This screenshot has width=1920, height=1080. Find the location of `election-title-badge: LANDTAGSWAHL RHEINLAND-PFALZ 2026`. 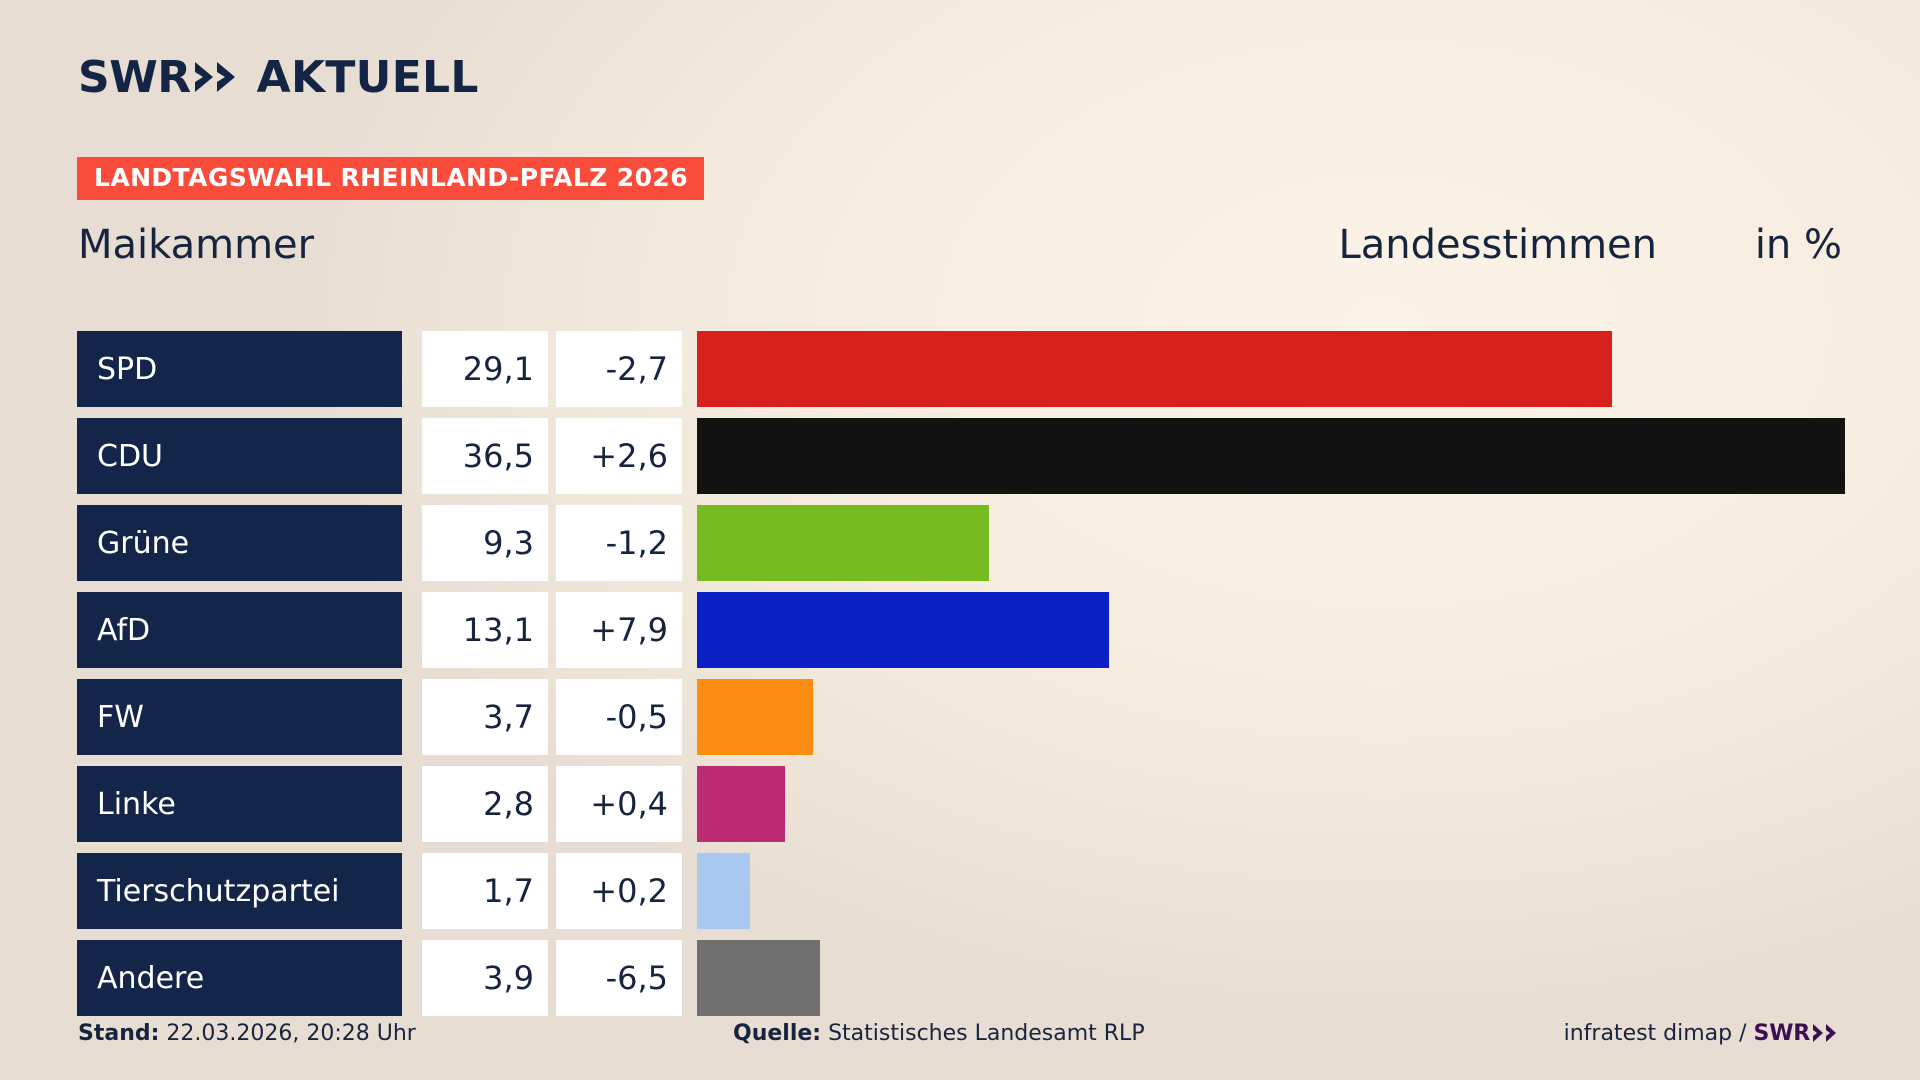

election-title-badge: LANDTAGSWAHL RHEINLAND-PFALZ 2026 is located at coordinates (390, 178).